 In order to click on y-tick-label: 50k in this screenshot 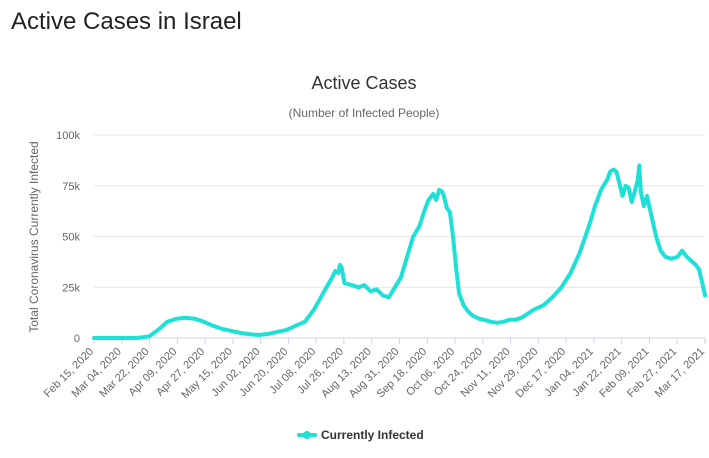, I will do `click(71, 238)`.